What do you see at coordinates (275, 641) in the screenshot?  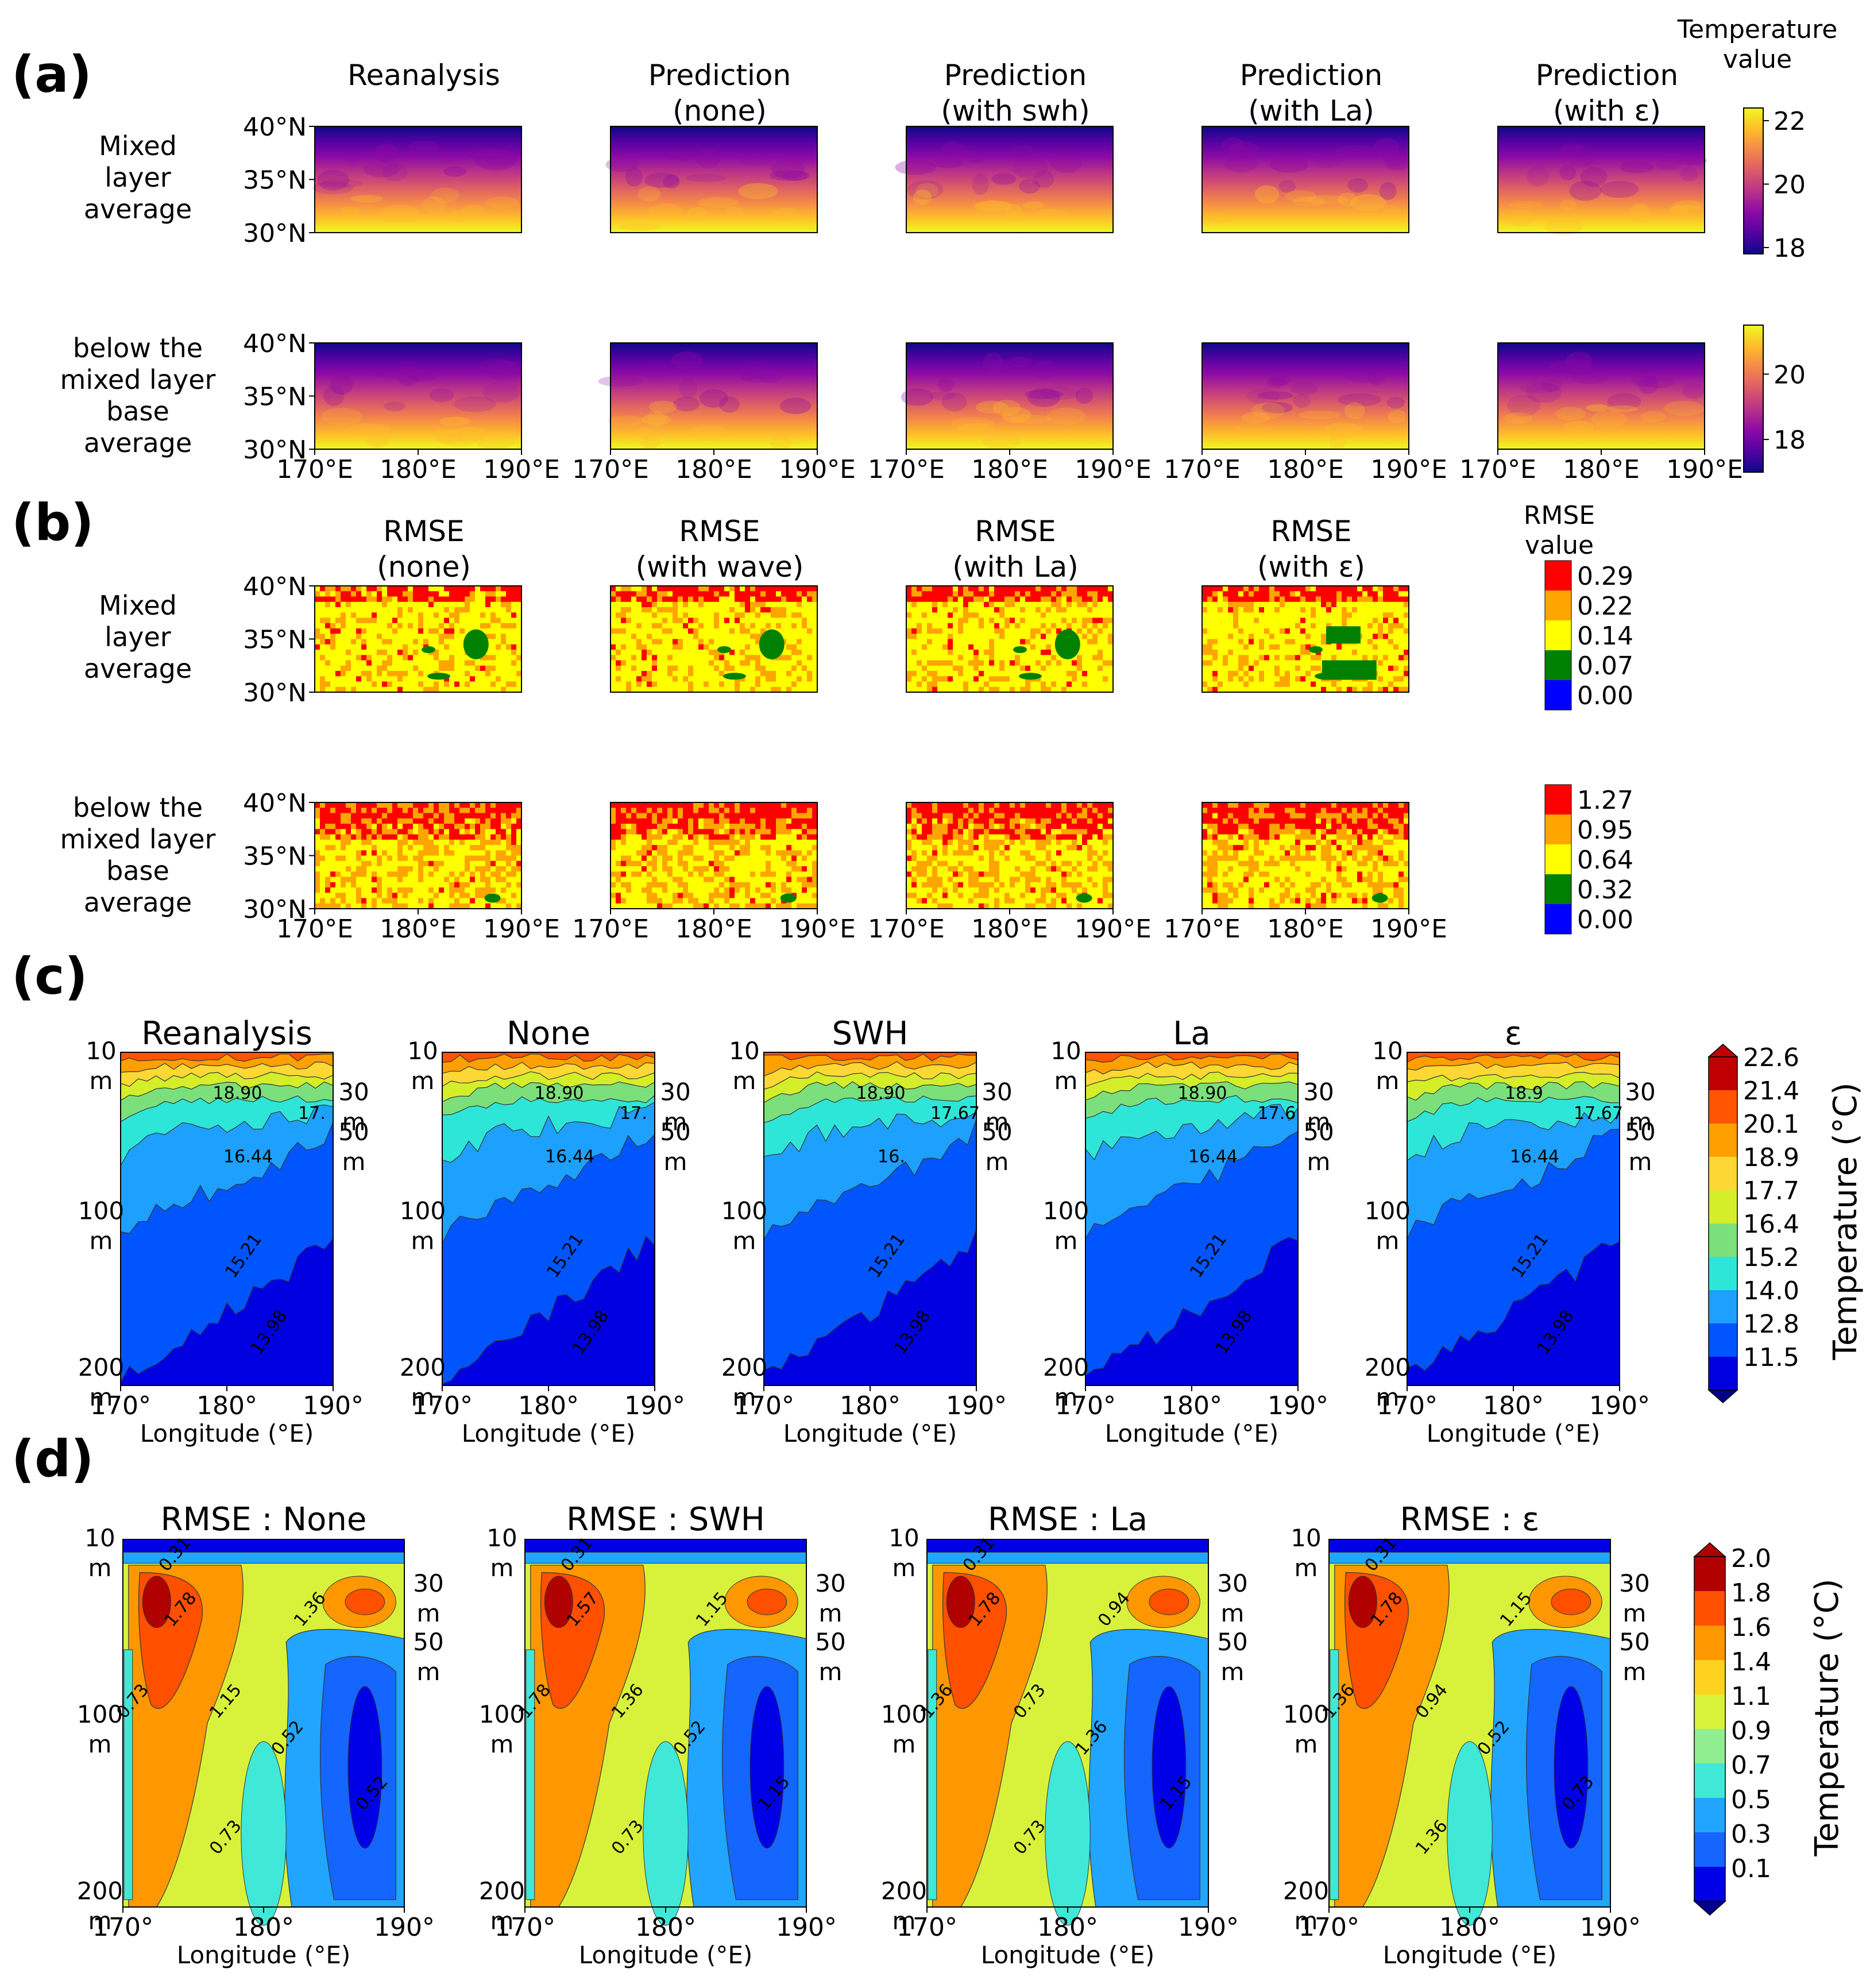 I see `y-tick-label: 35°N` at bounding box center [275, 641].